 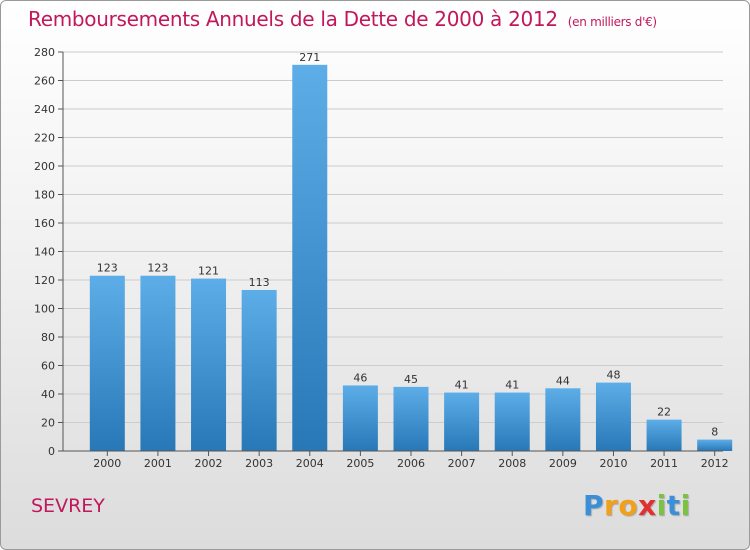 I want to click on logo-letter: P, so click(x=594, y=505).